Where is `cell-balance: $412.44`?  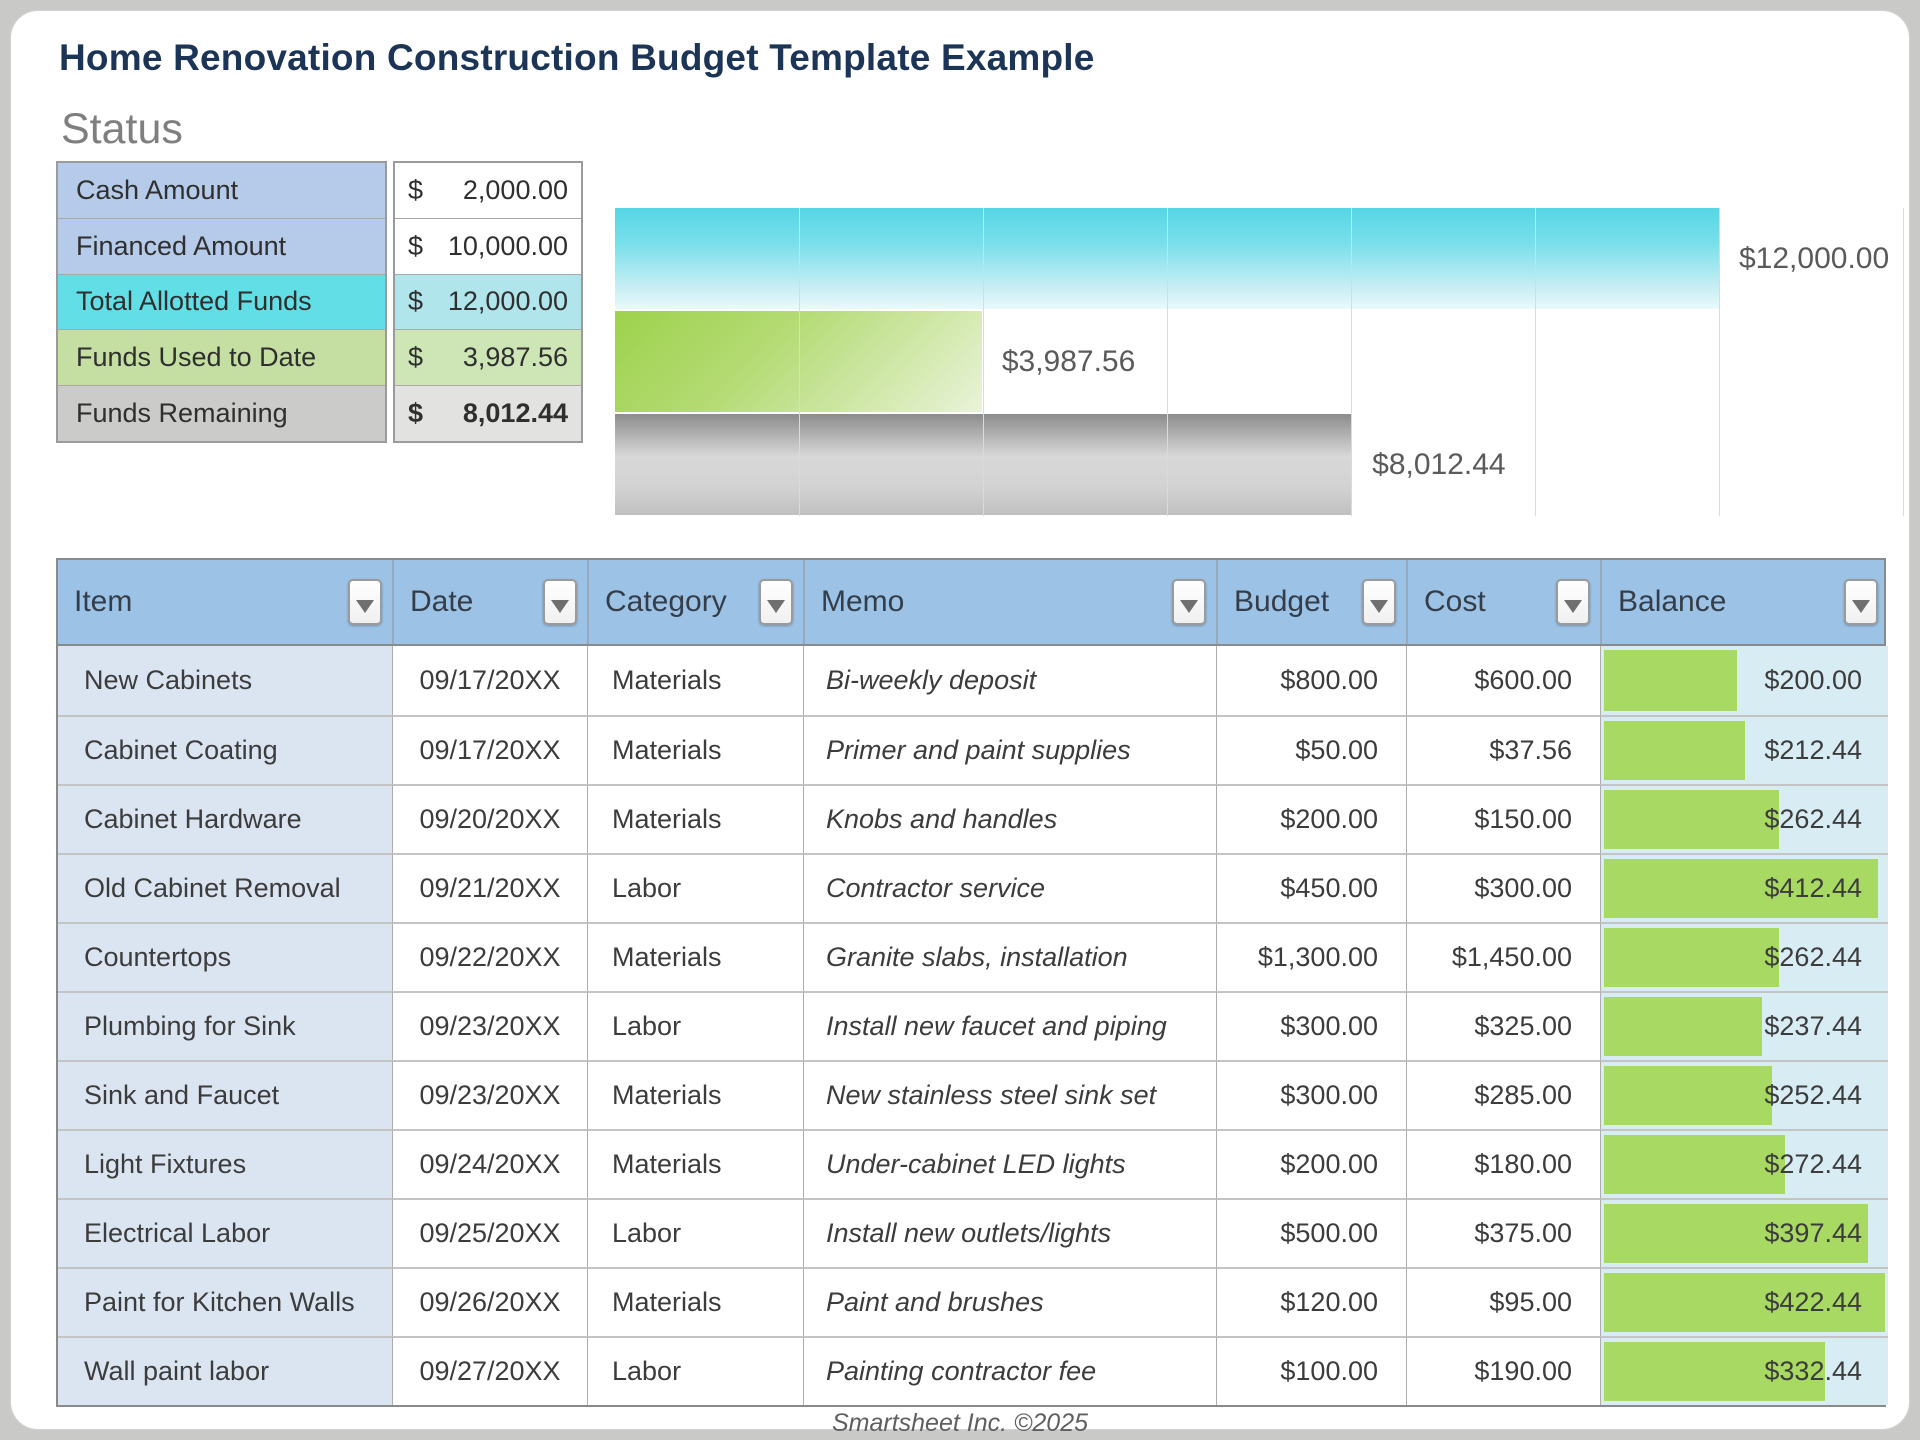
cell-balance: $412.44 is located at coordinates (1744, 887).